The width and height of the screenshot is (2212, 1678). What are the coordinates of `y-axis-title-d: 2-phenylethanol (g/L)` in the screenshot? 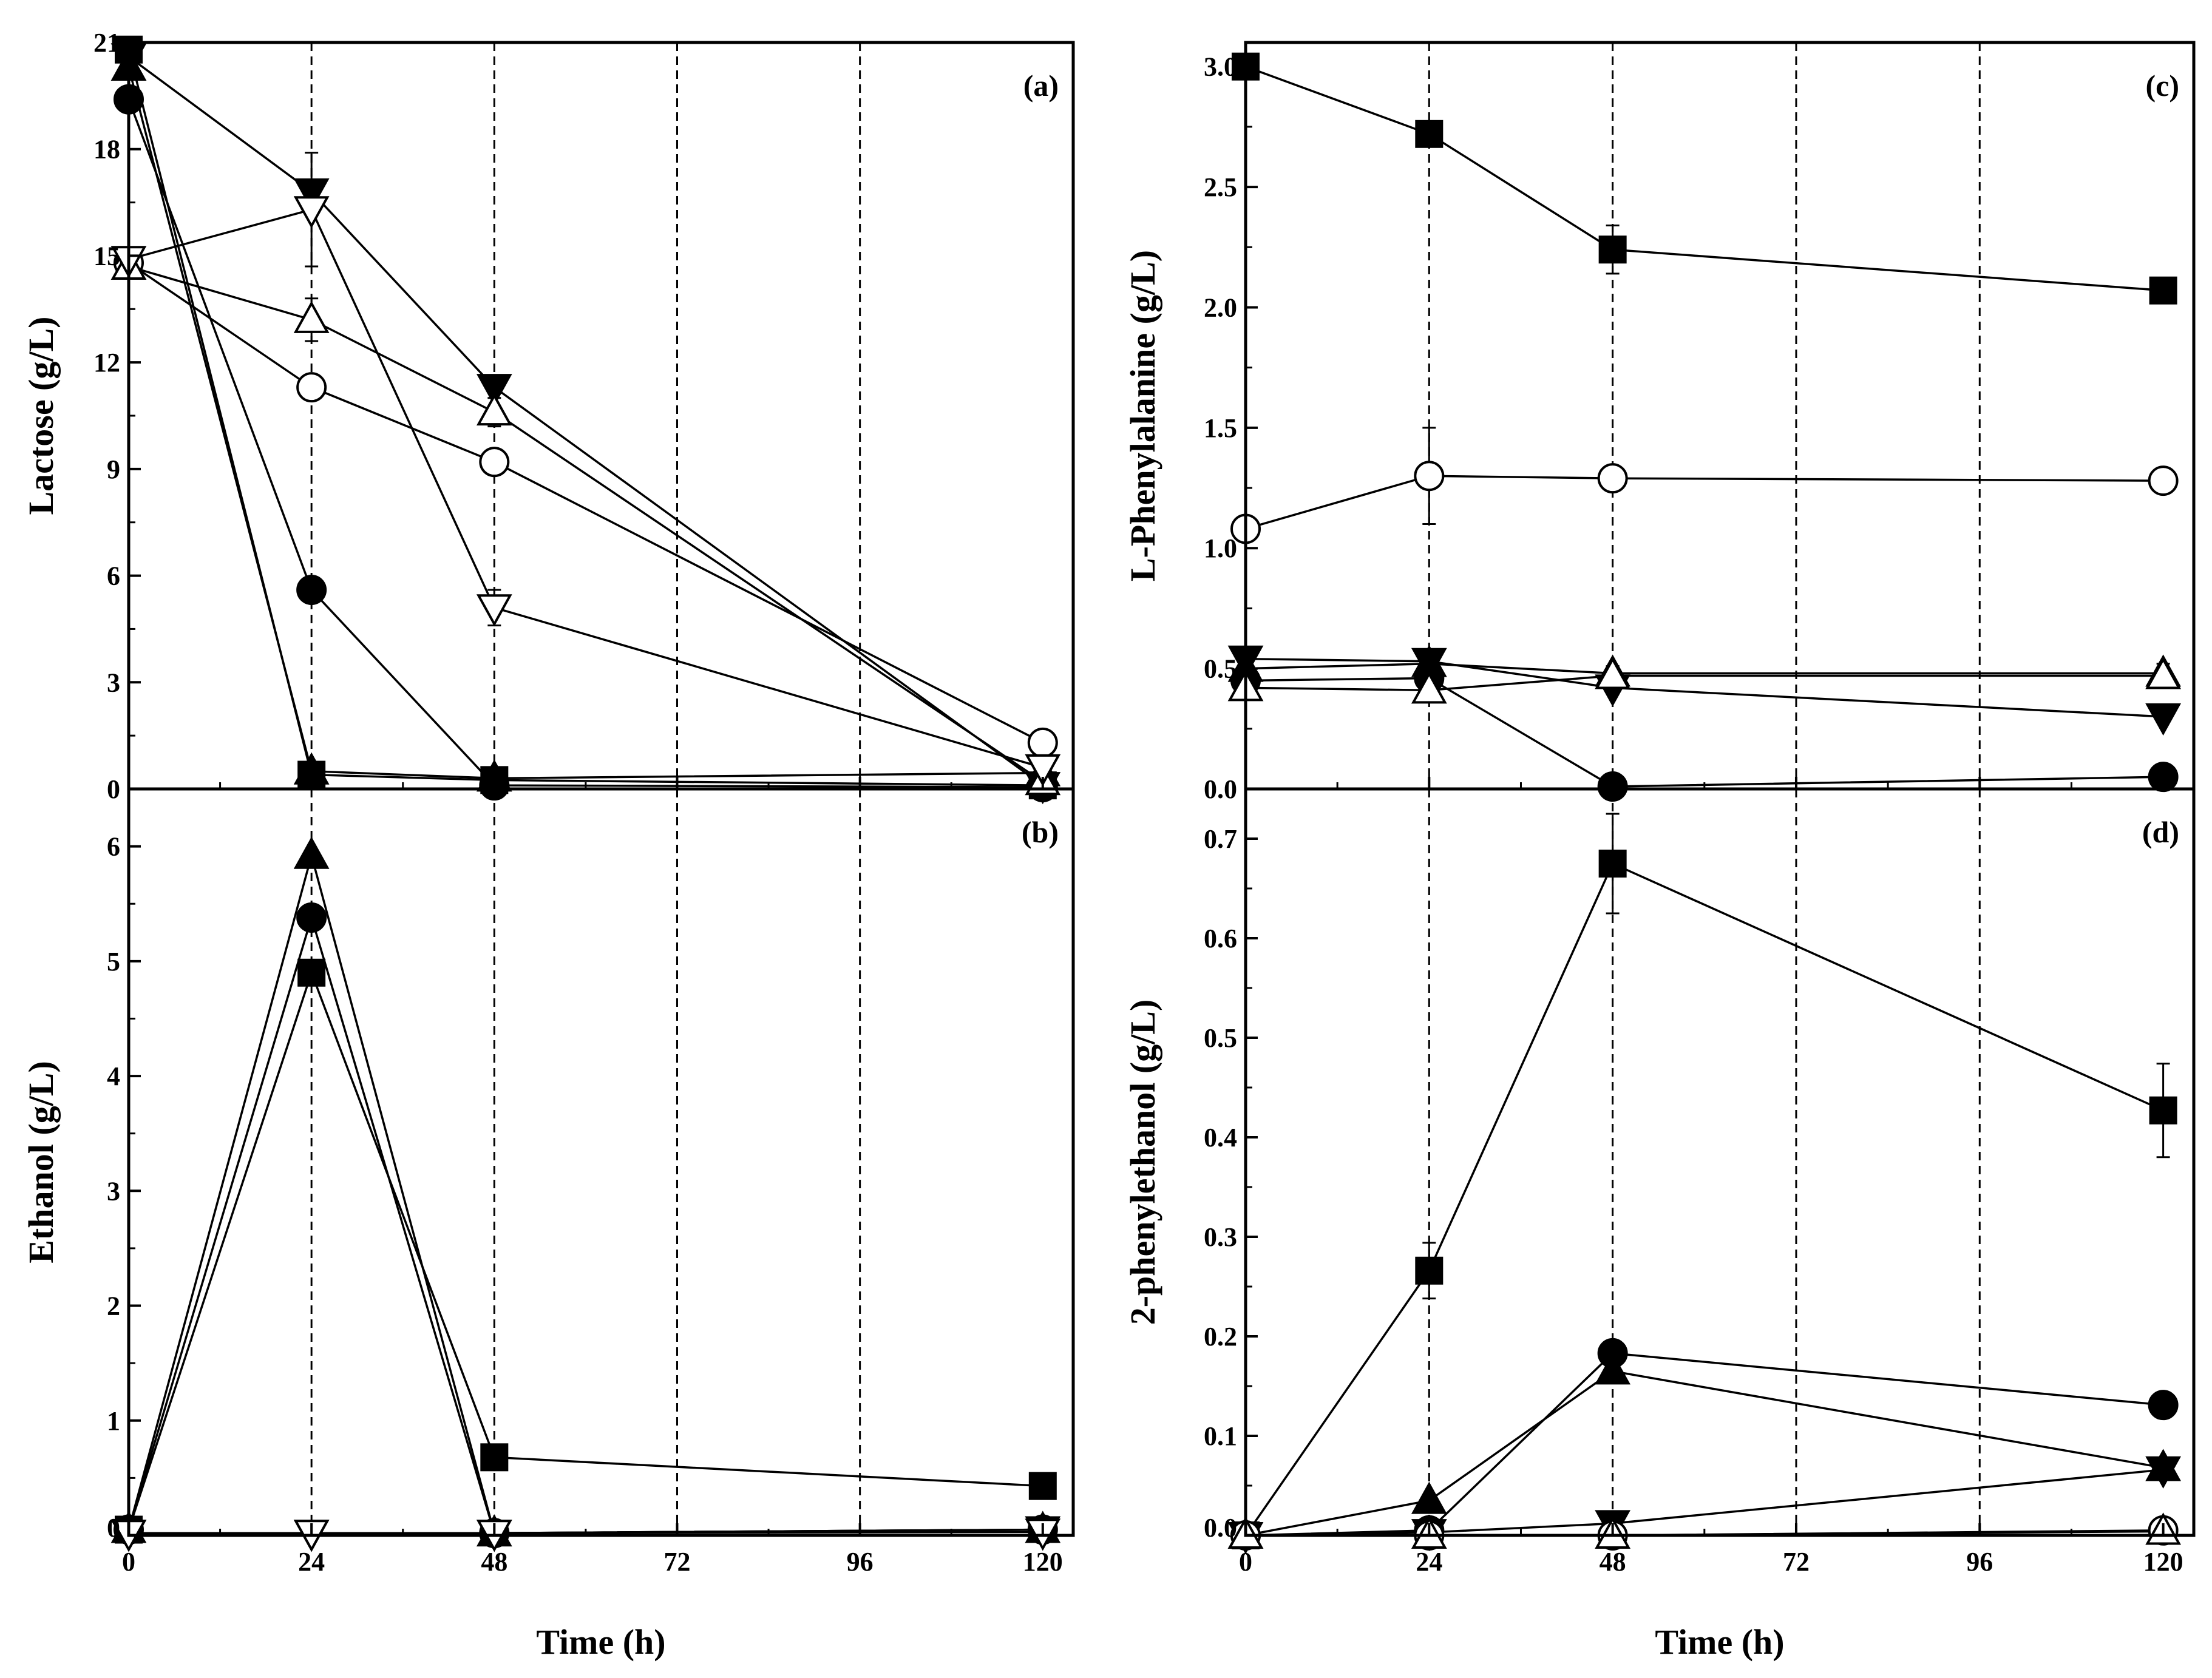 It's located at (1142, 1163).